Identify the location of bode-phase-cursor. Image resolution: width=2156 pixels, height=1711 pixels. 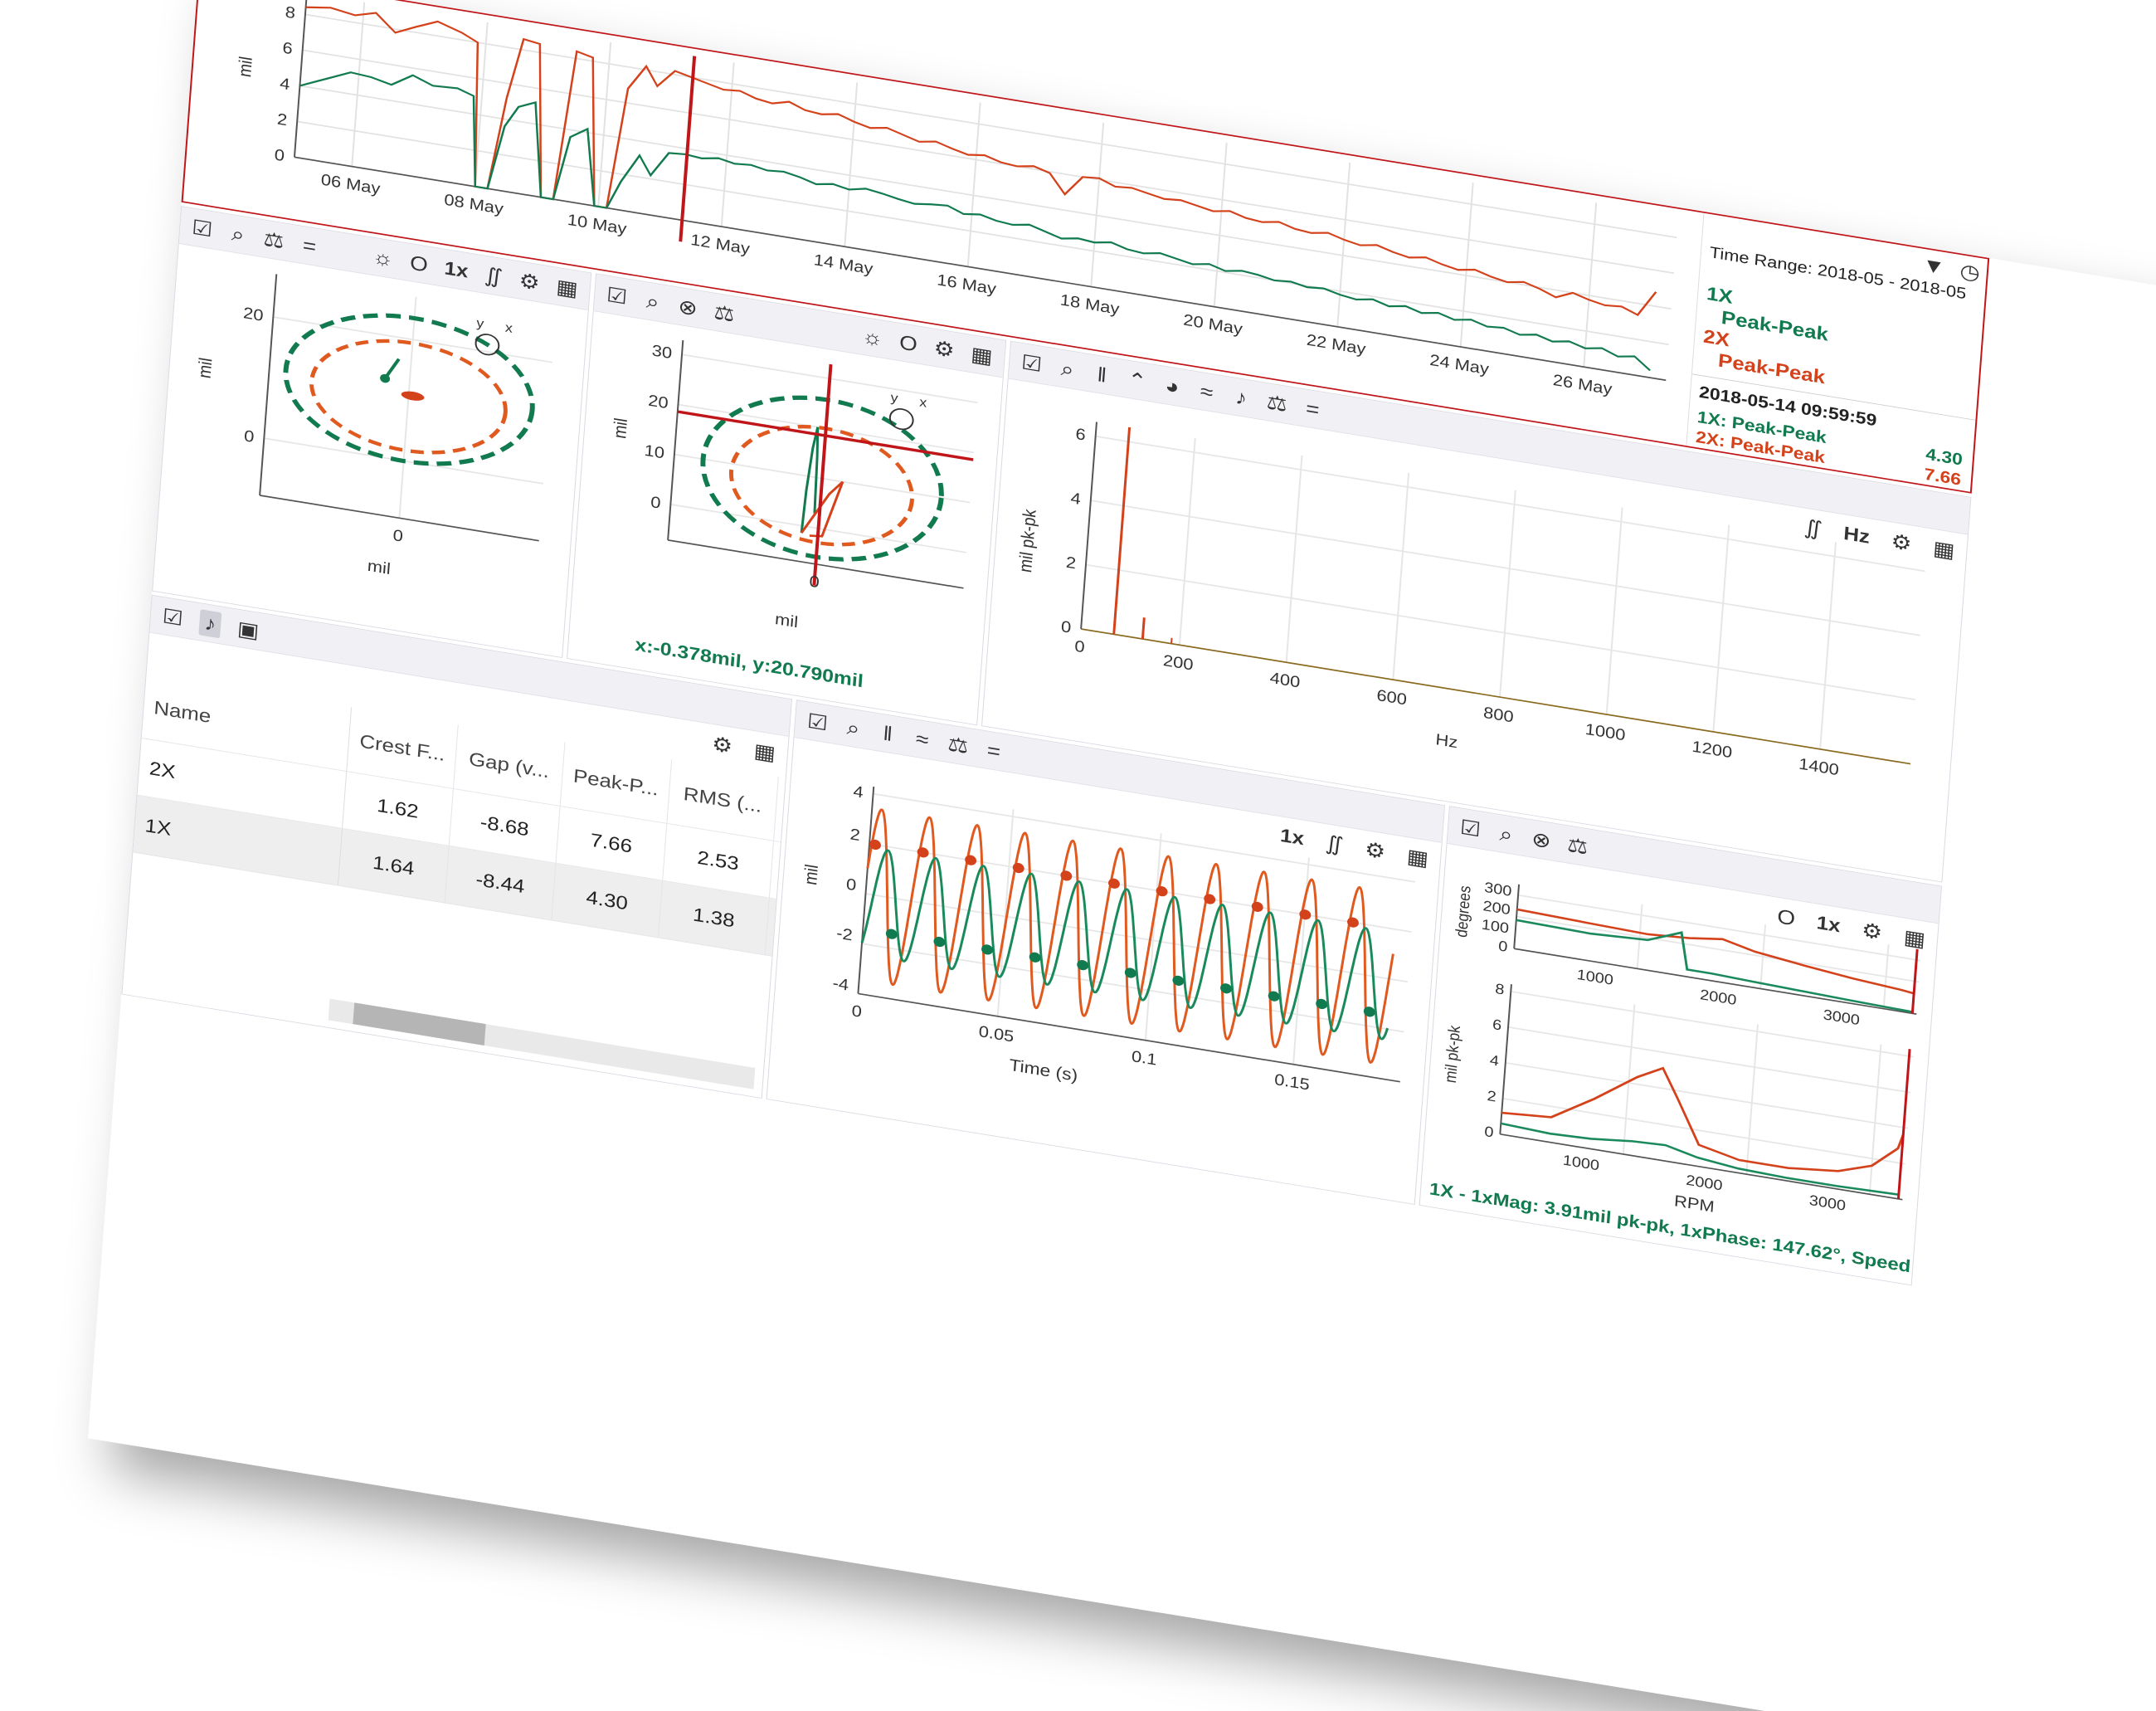
(1914, 981).